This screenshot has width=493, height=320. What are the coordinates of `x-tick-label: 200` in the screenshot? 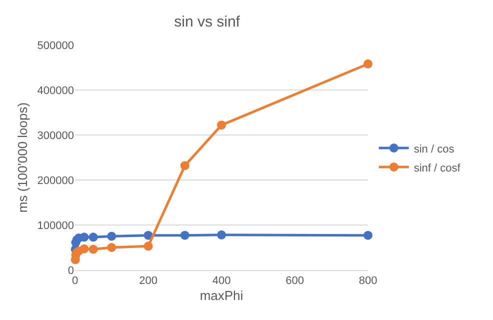 It's located at (148, 281).